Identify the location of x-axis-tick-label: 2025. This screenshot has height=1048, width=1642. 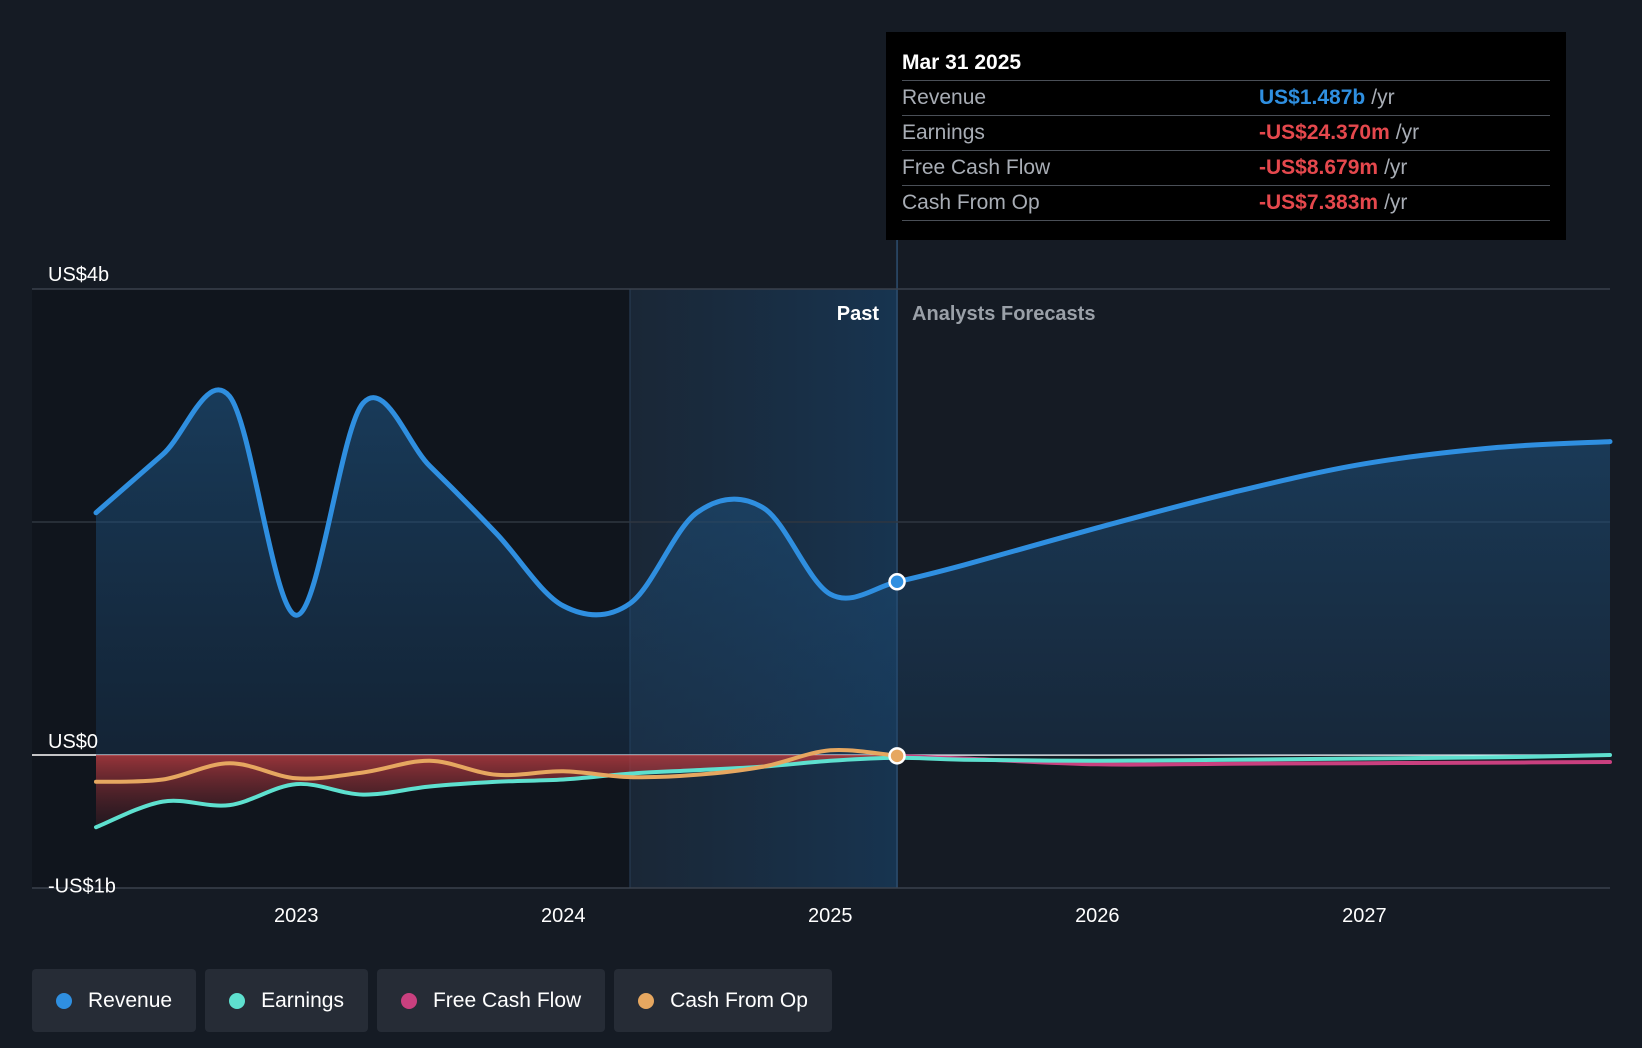
(830, 916).